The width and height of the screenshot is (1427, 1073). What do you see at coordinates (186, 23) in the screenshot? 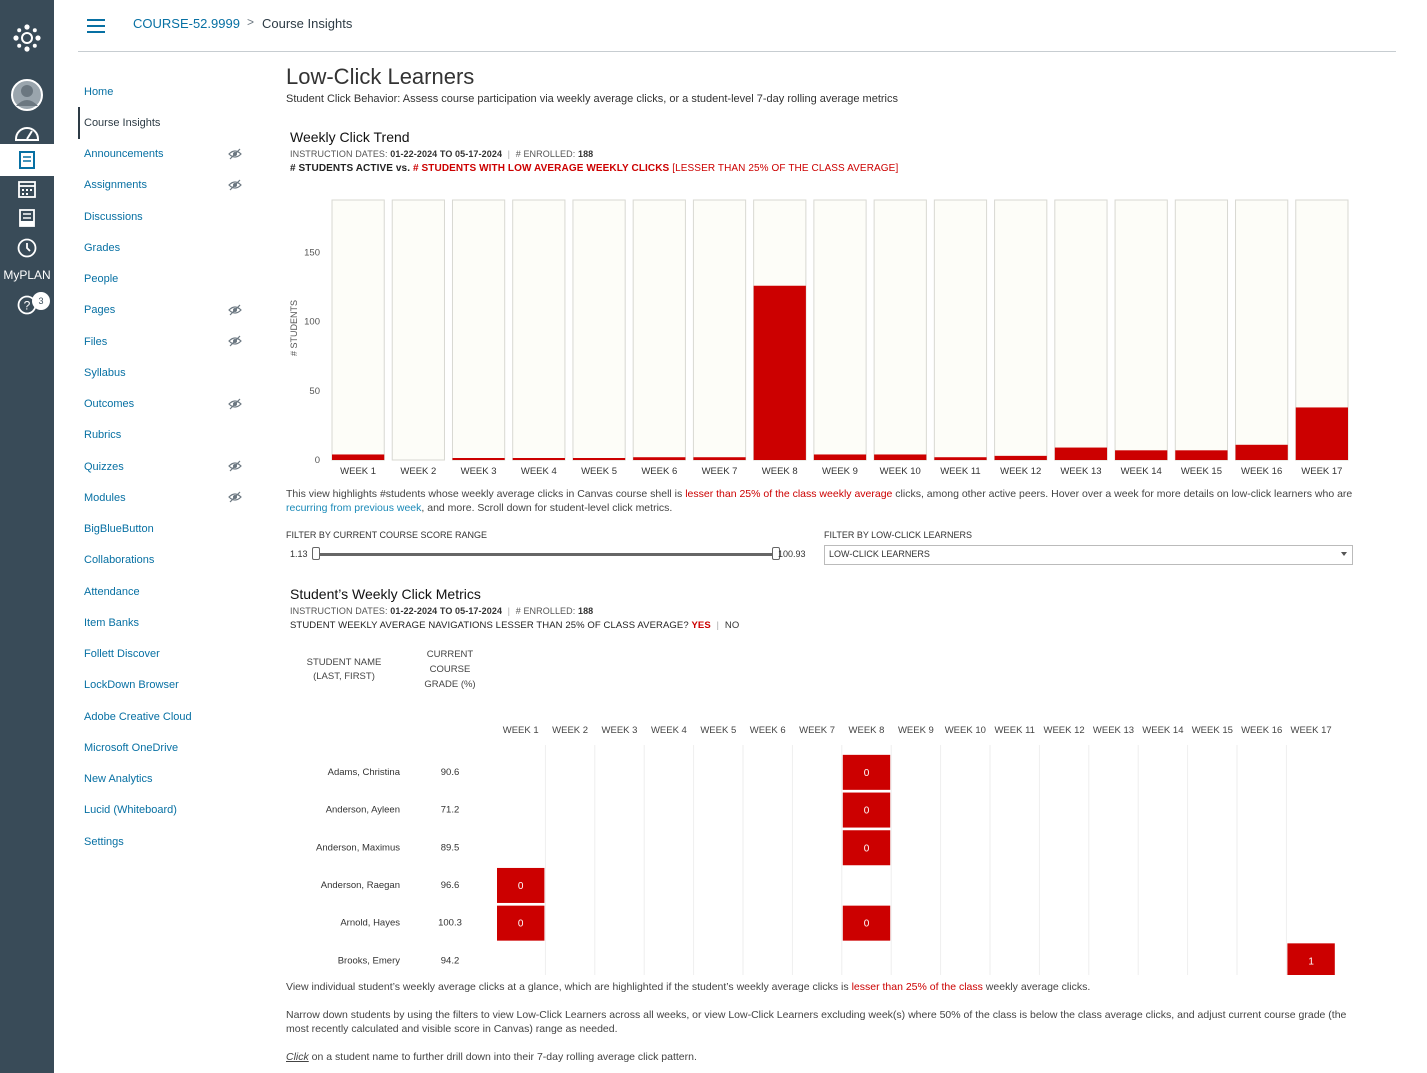
I see `breadcrumb-course: COURSE-52.9999` at bounding box center [186, 23].